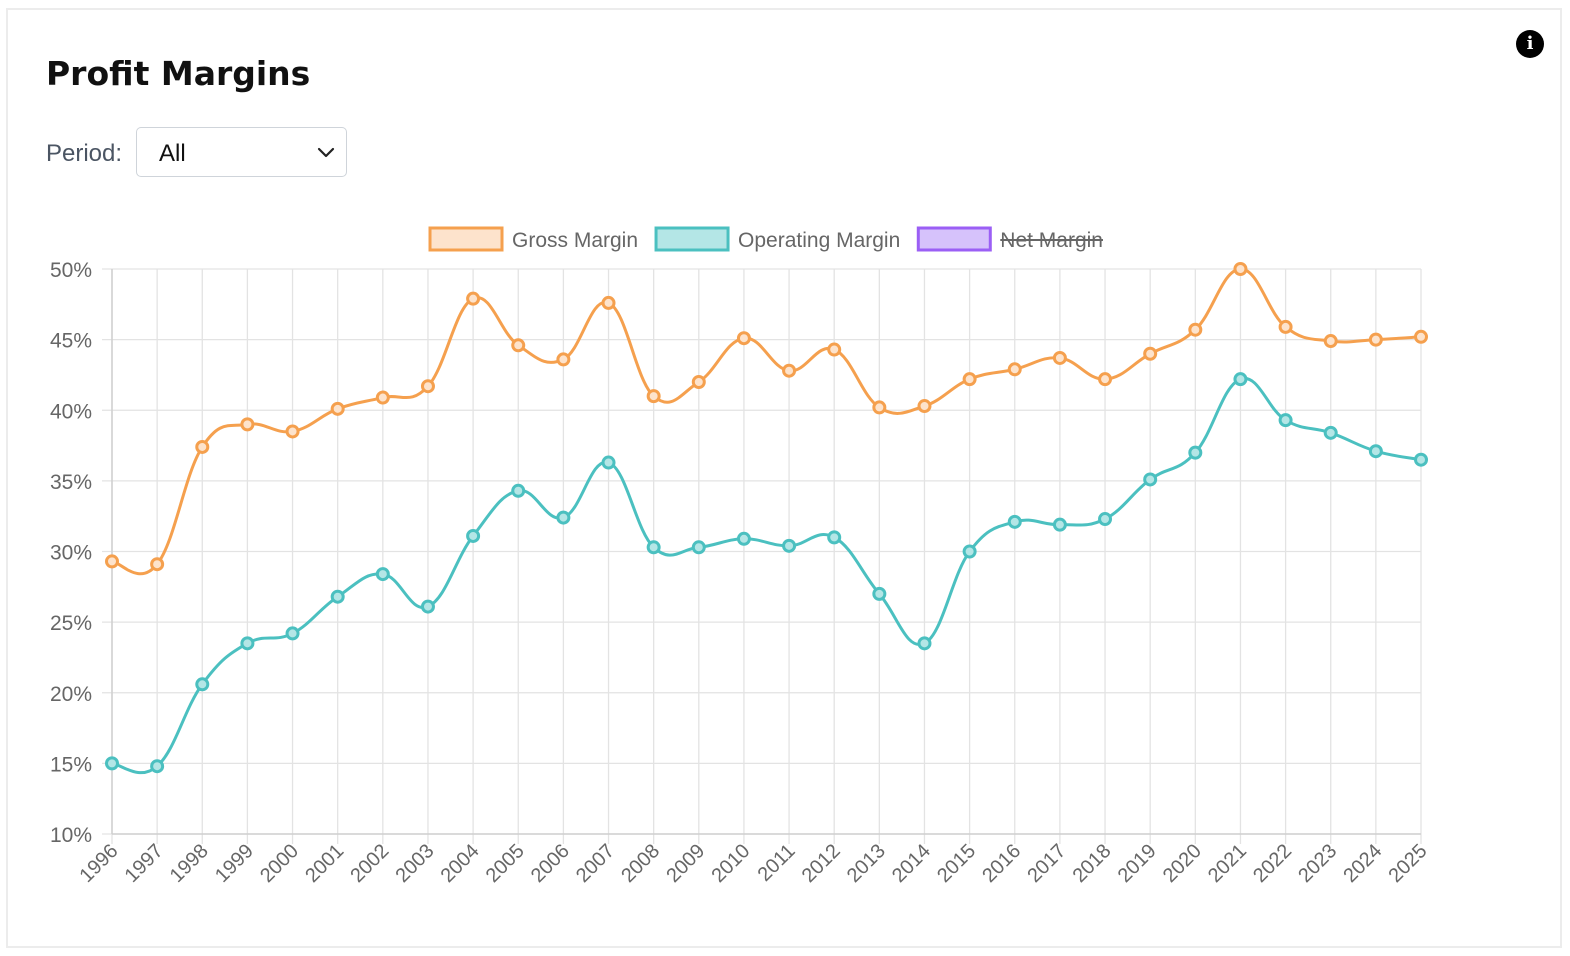 The height and width of the screenshot is (956, 1570). Describe the element at coordinates (178, 73) in the screenshot. I see `page-title: Profit Margins` at that location.